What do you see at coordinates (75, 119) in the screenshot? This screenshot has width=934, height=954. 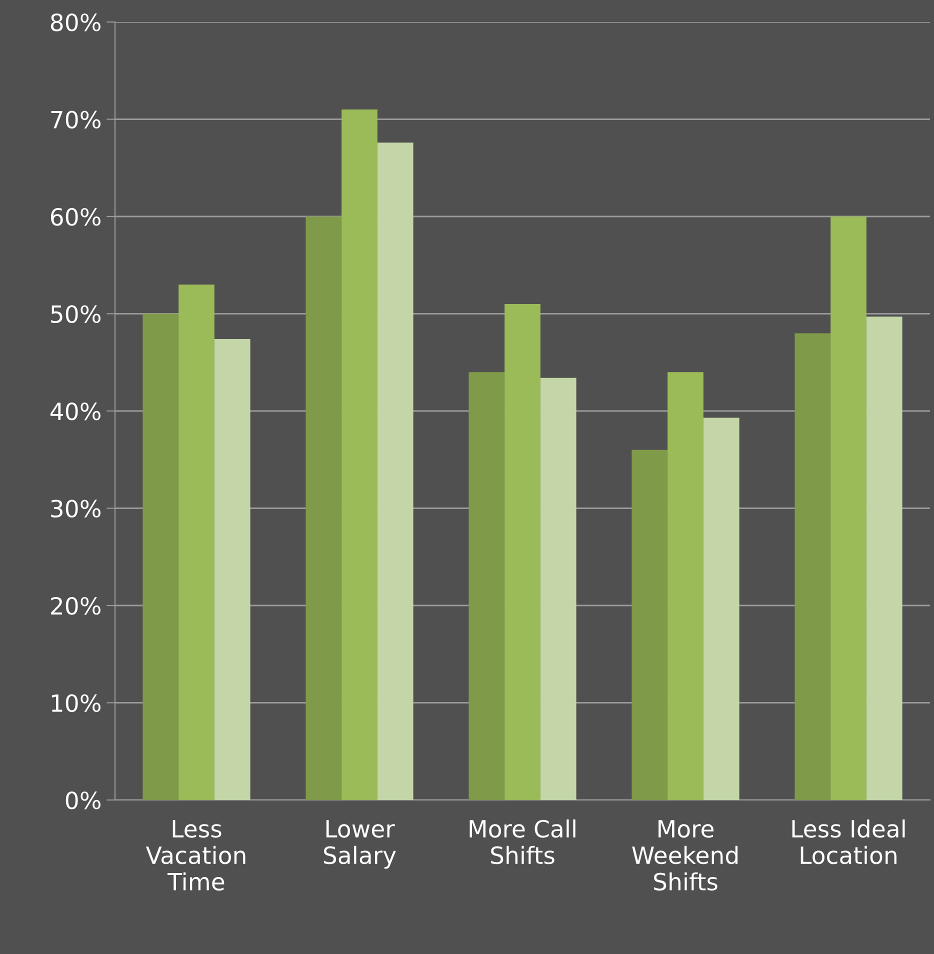 I see `y-tick-label: 70%` at bounding box center [75, 119].